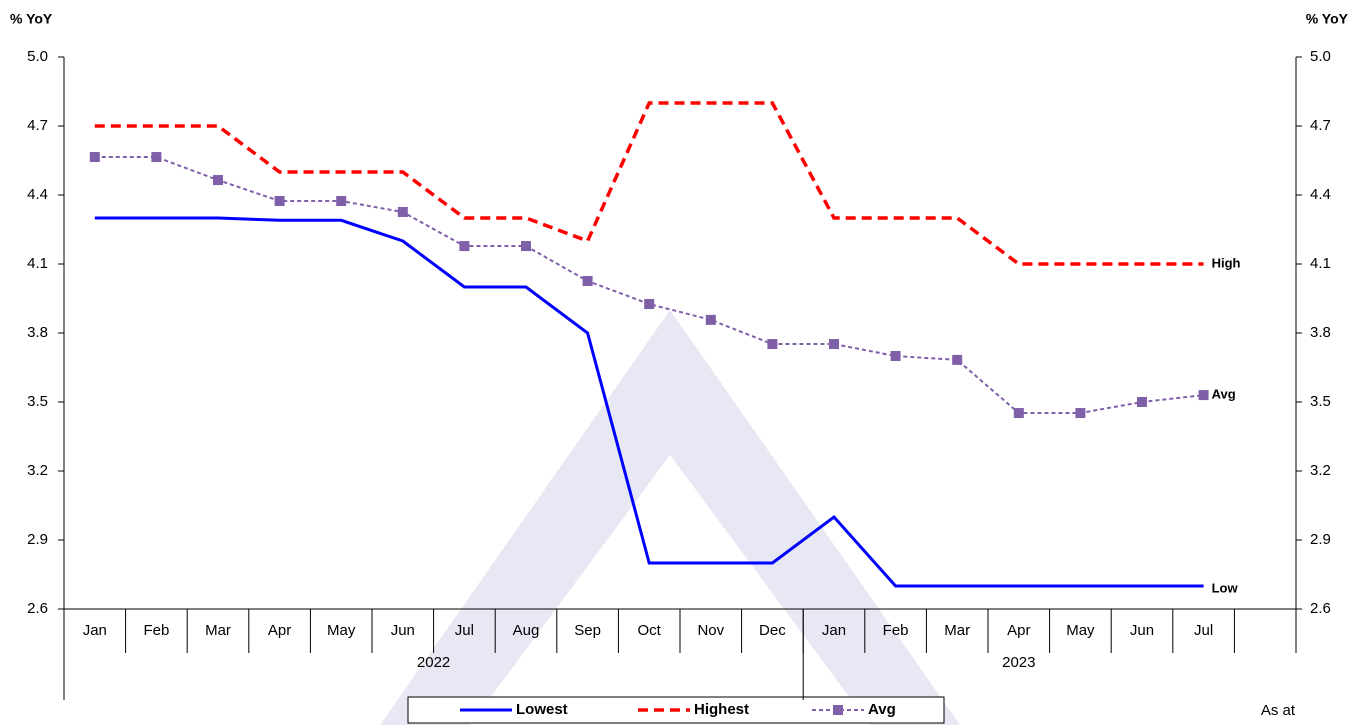 This screenshot has height=725, width=1358. I want to click on y-tick-label: 4.7, so click(37, 125).